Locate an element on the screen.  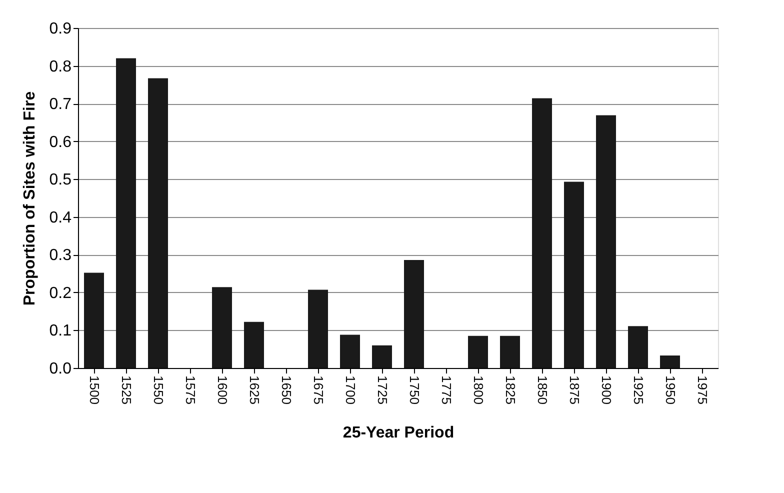
x-tick-label: 1750 is located at coordinates (414, 390).